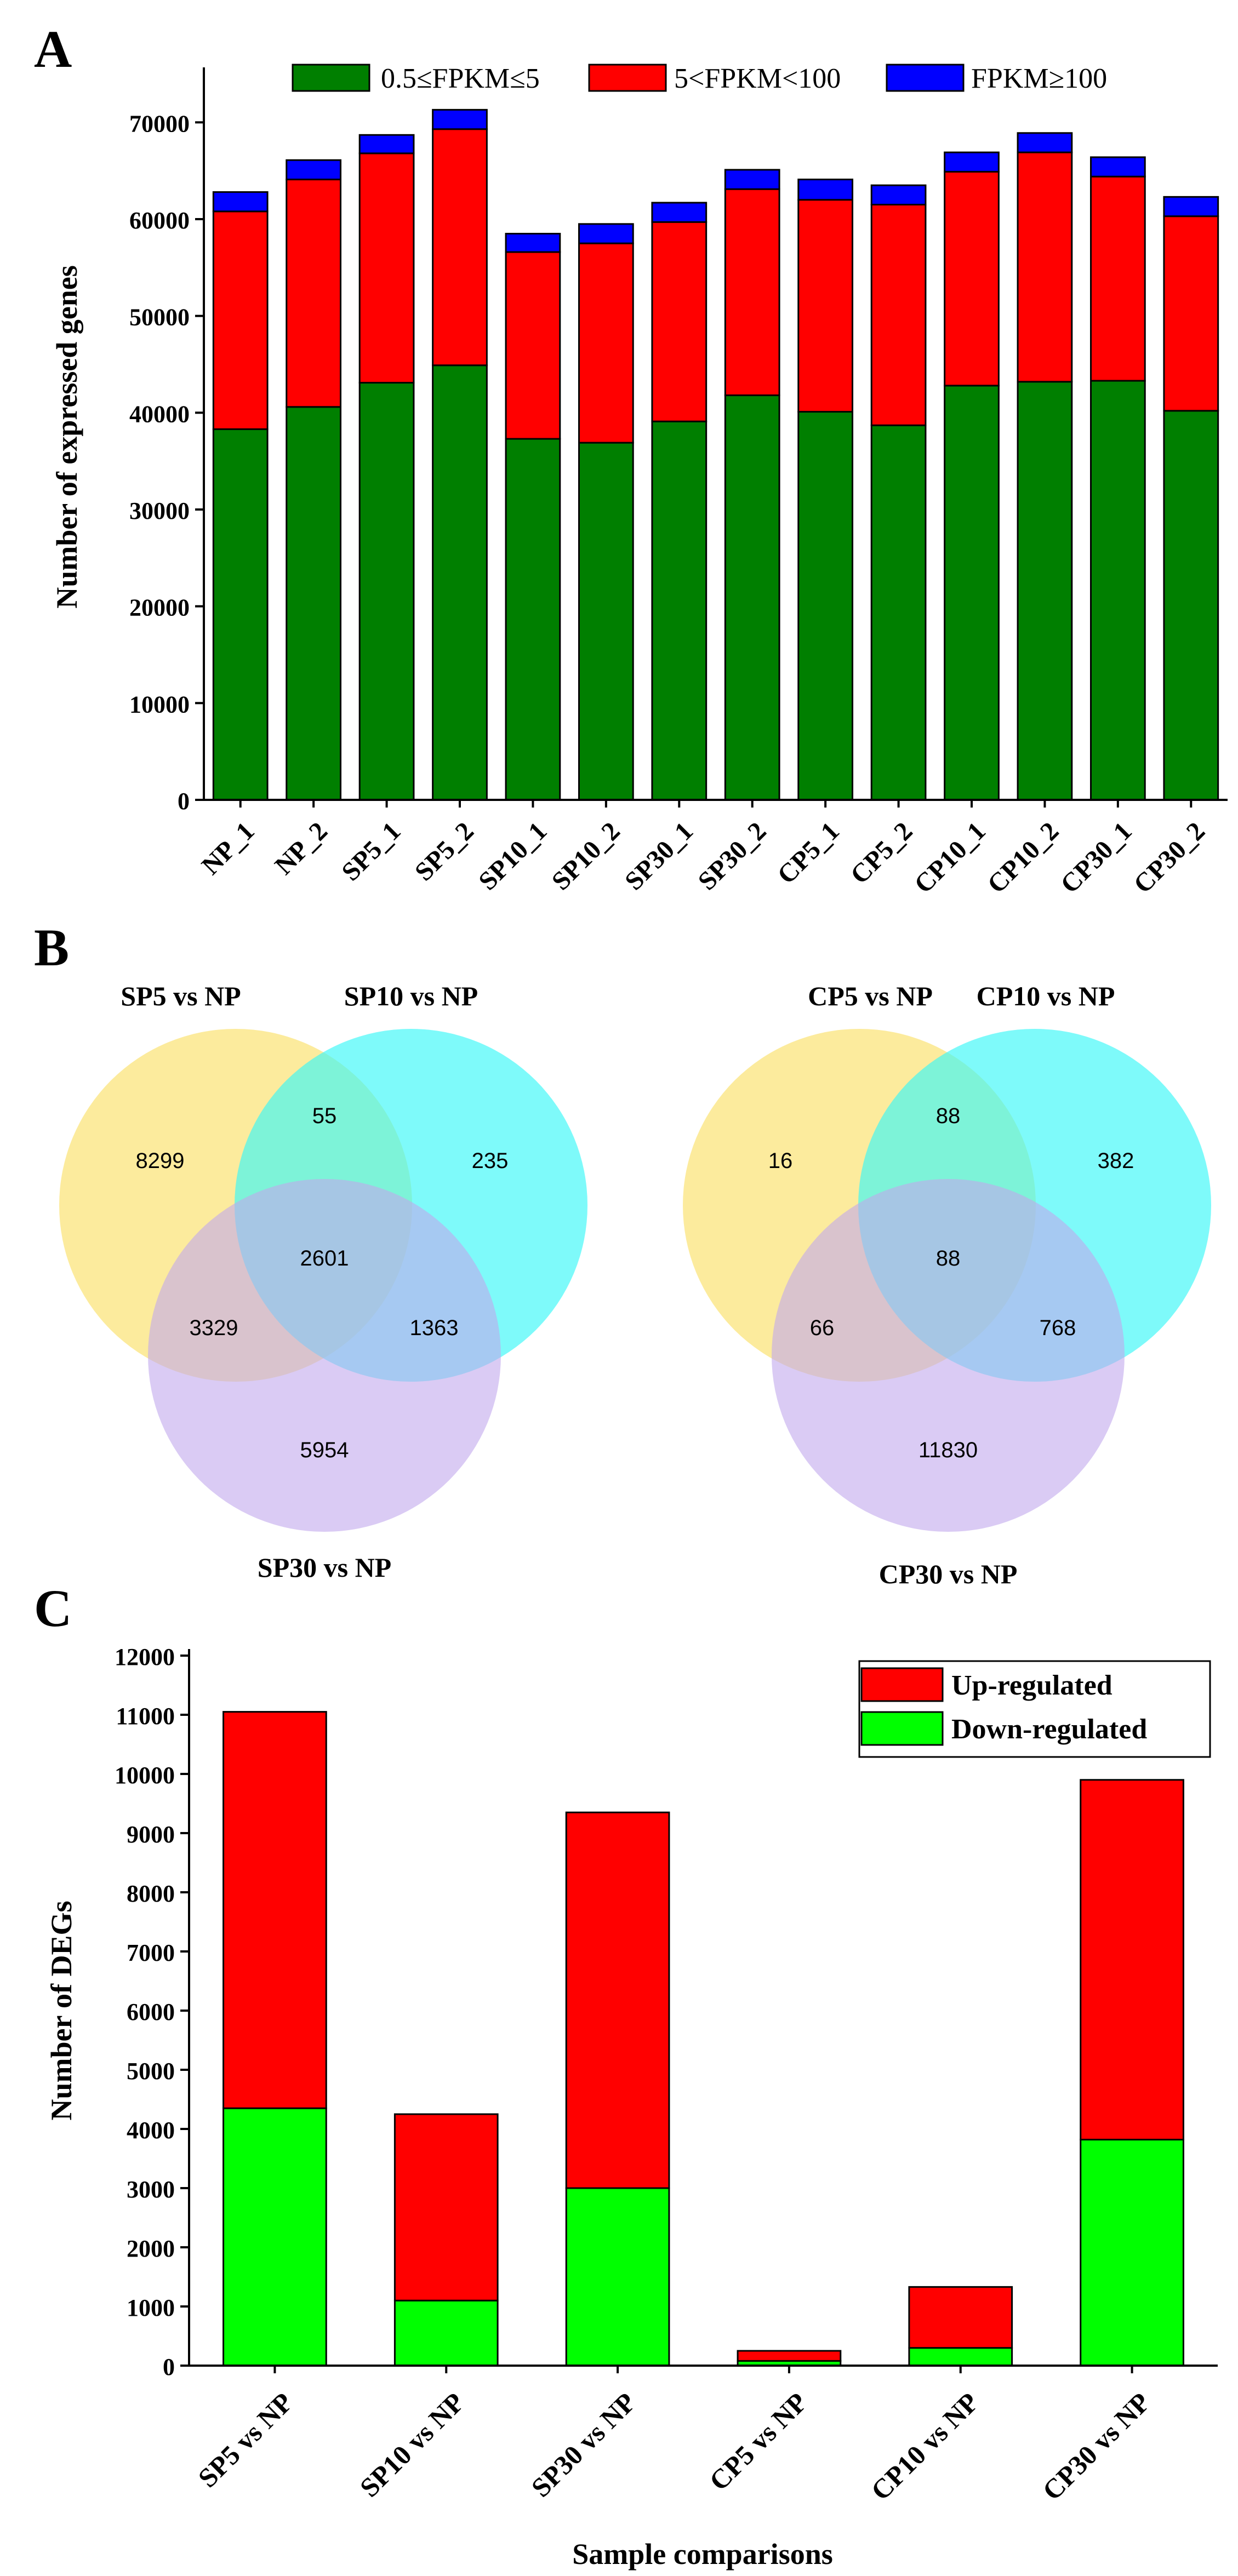  What do you see at coordinates (757, 78) in the screenshot?
I see `legend-label-1: 5<FPKM<100` at bounding box center [757, 78].